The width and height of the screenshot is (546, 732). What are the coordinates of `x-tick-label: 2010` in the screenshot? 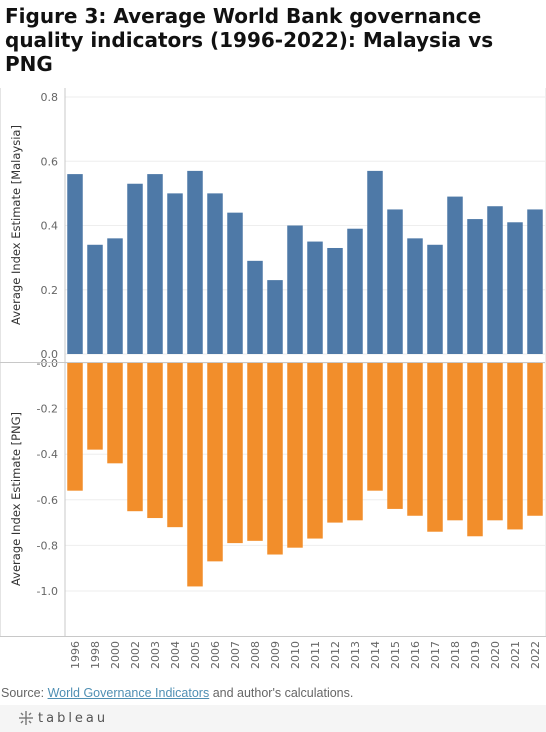 It's located at (295, 655).